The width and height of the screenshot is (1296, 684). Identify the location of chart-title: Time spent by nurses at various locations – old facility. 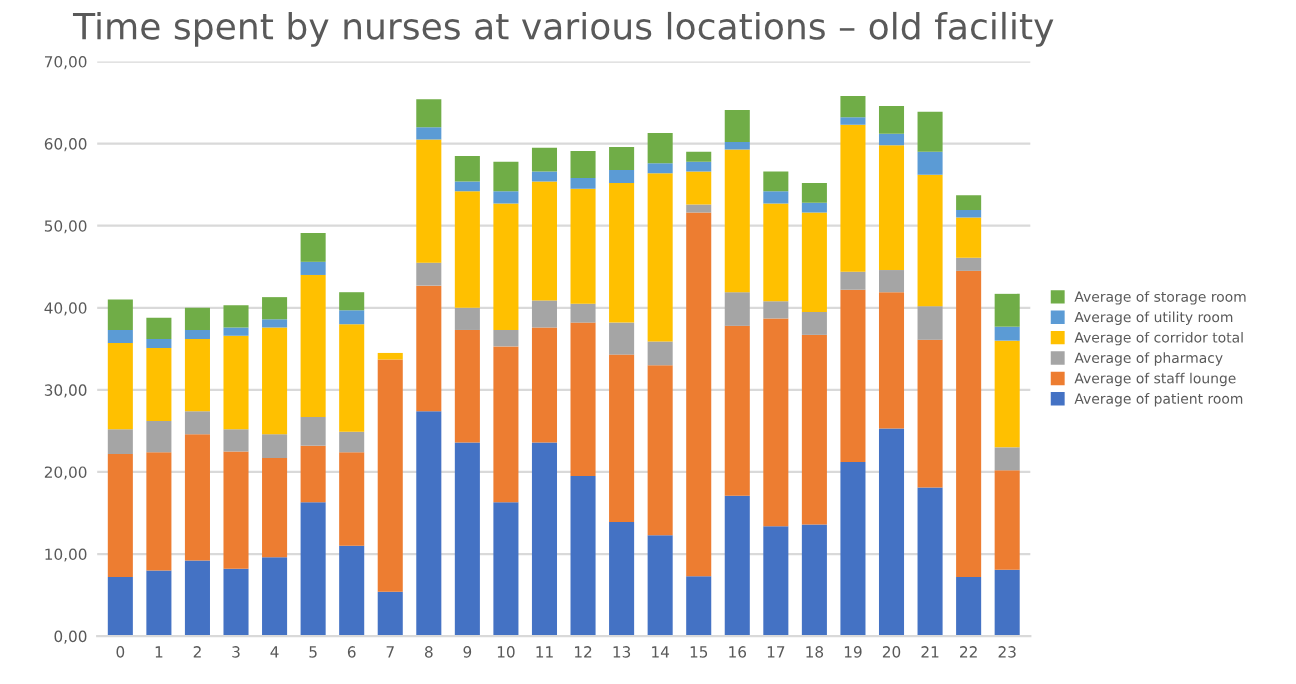
(563, 29).